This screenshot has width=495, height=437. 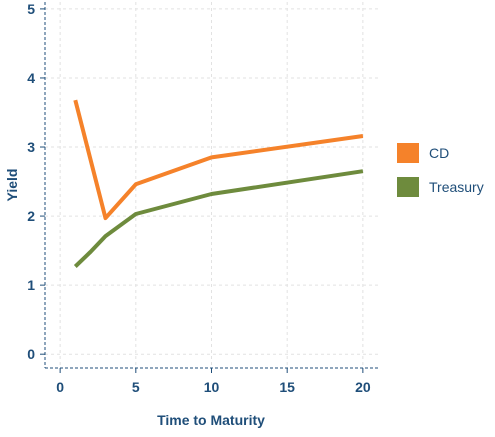 I want to click on y-tick-label: 1, so click(x=31, y=285).